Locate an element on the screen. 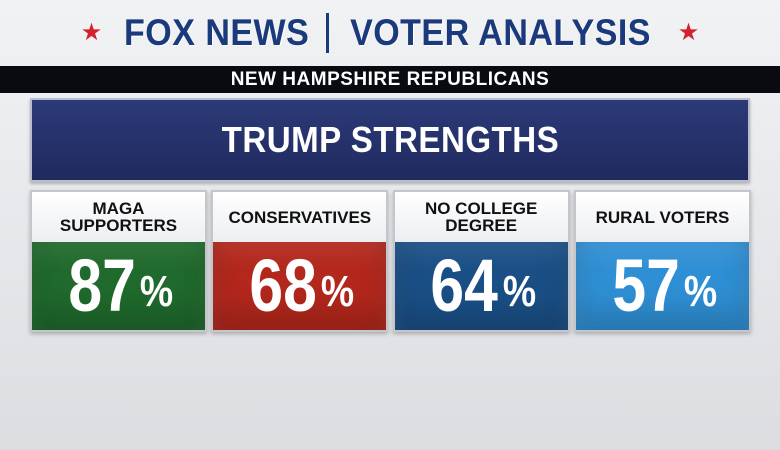 This screenshot has height=450, width=780. stat-card-value: 68% is located at coordinates (300, 286).